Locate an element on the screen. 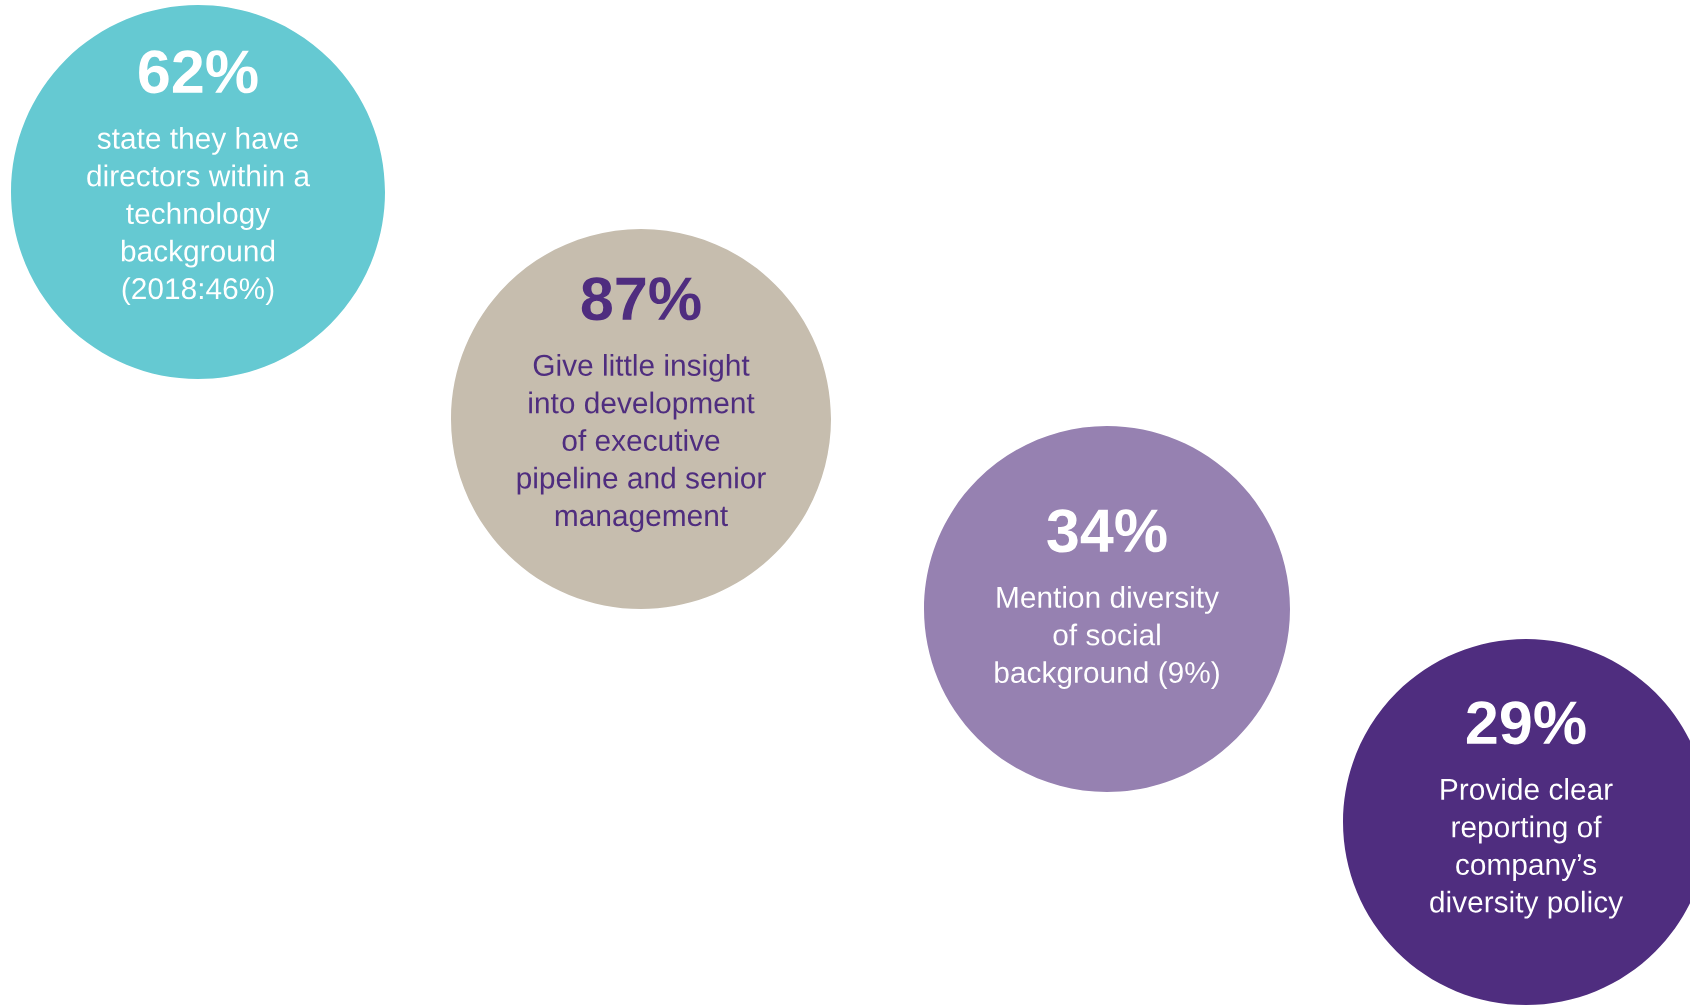 The image size is (1690, 1006). data-label: 87% is located at coordinates (641, 299).